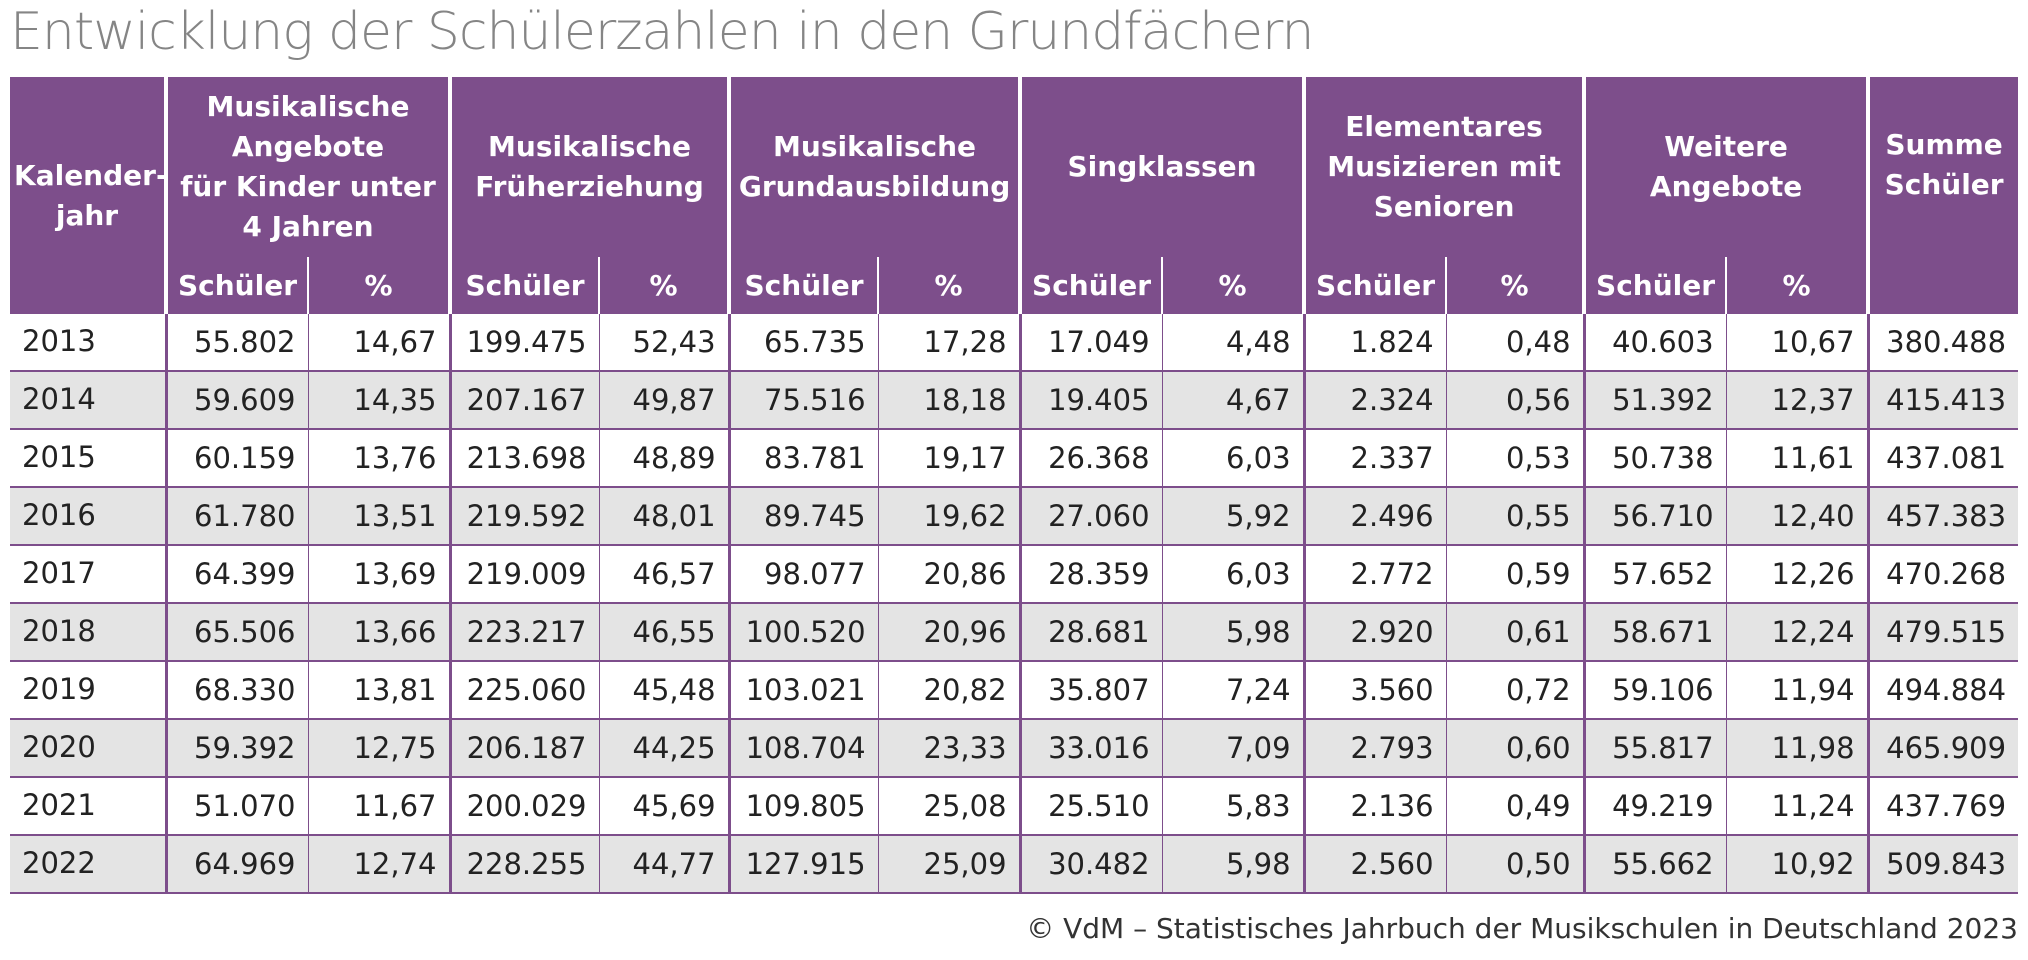 This screenshot has width=2028, height=960. I want to click on cell-percent: 46,55, so click(664, 632).